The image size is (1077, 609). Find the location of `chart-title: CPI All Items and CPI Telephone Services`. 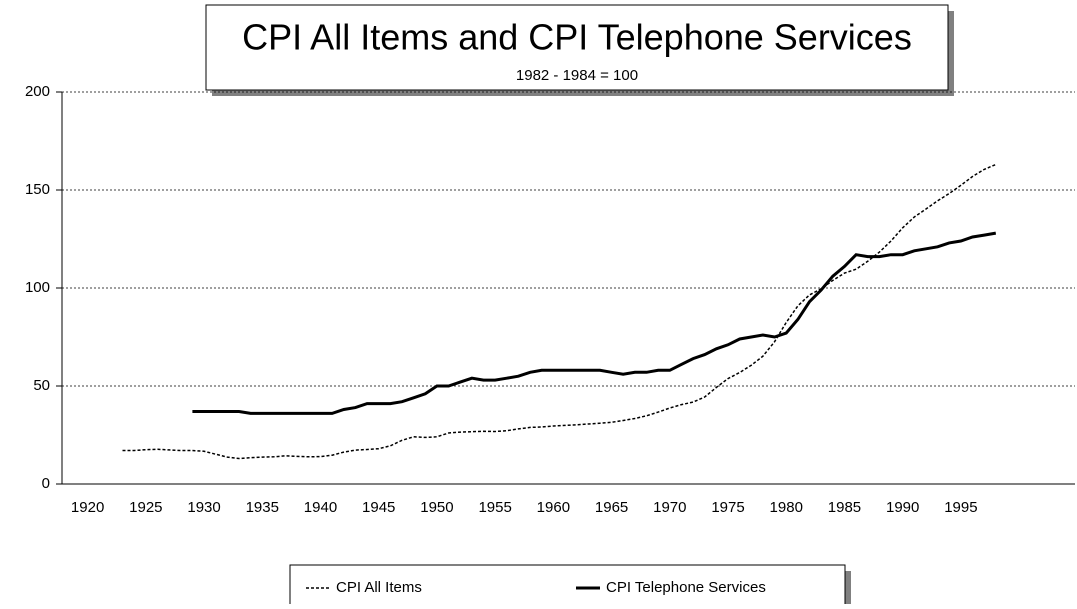

chart-title: CPI All Items and CPI Telephone Services is located at coordinates (577, 37).